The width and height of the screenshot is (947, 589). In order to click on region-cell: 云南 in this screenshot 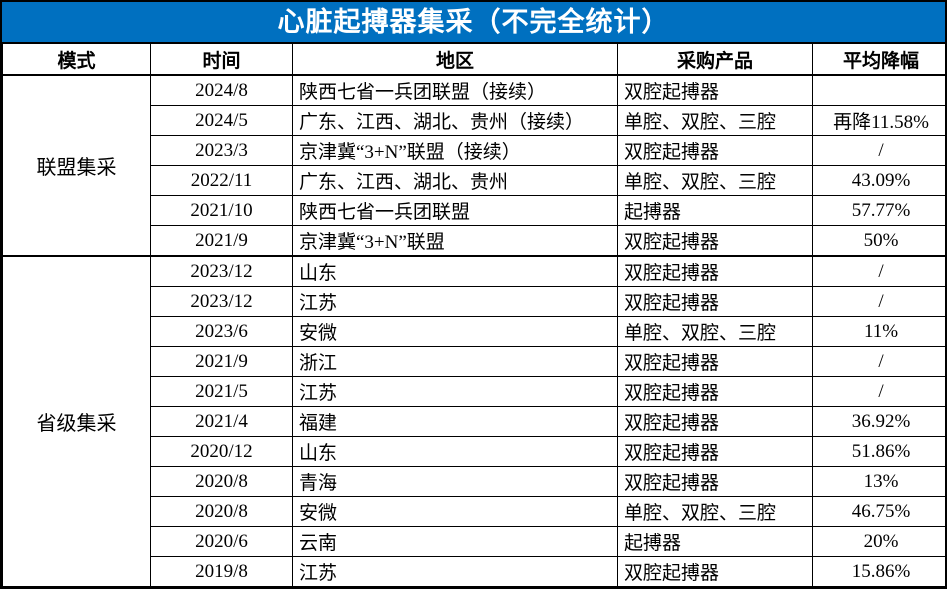, I will do `click(455, 541)`.